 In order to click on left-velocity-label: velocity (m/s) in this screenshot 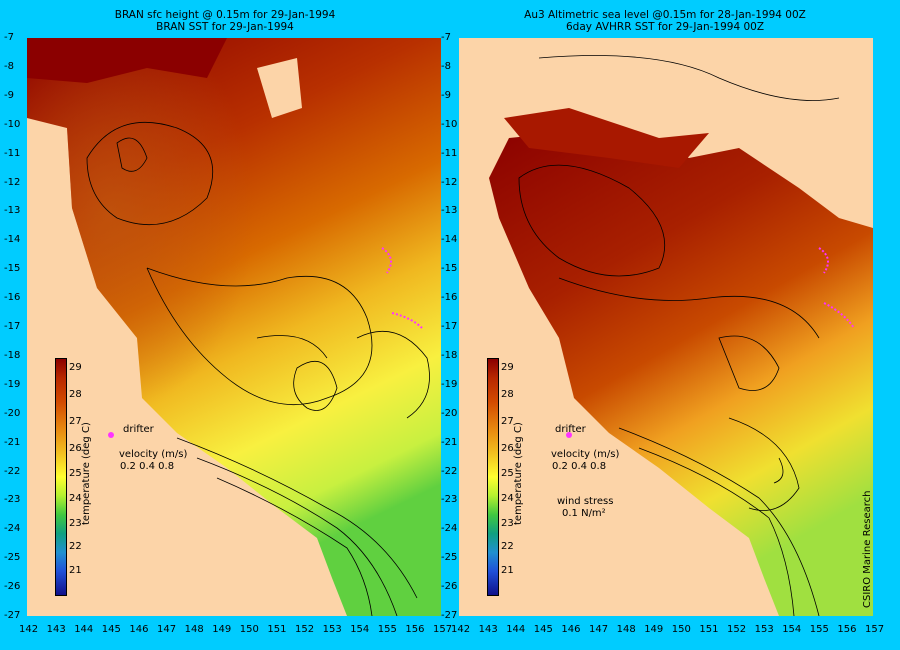, I will do `click(153, 454)`.